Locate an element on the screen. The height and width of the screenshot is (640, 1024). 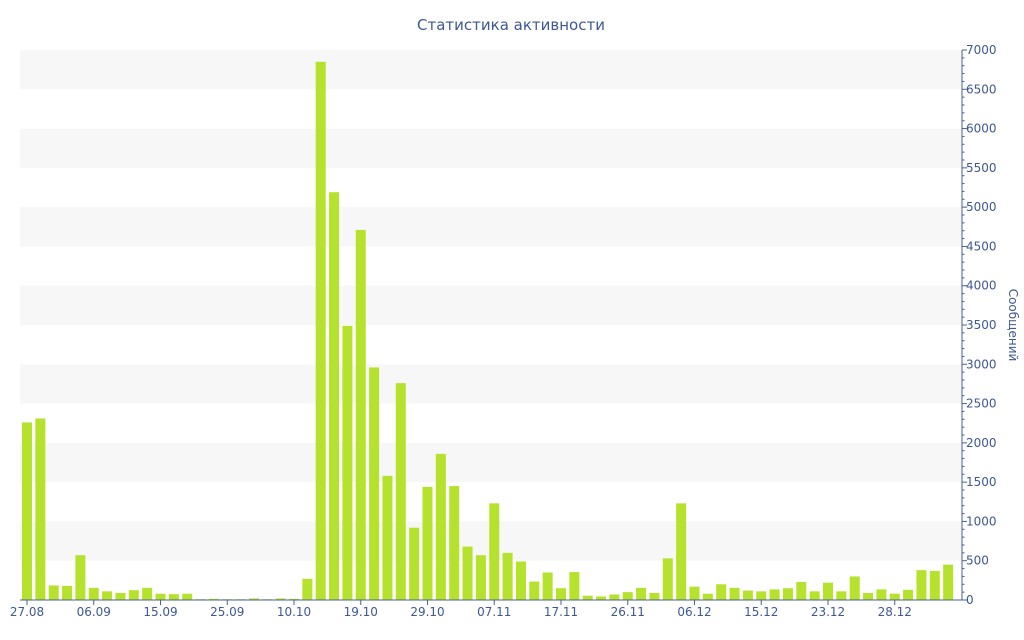
x-tick-label: 27.08 is located at coordinates (27, 612).